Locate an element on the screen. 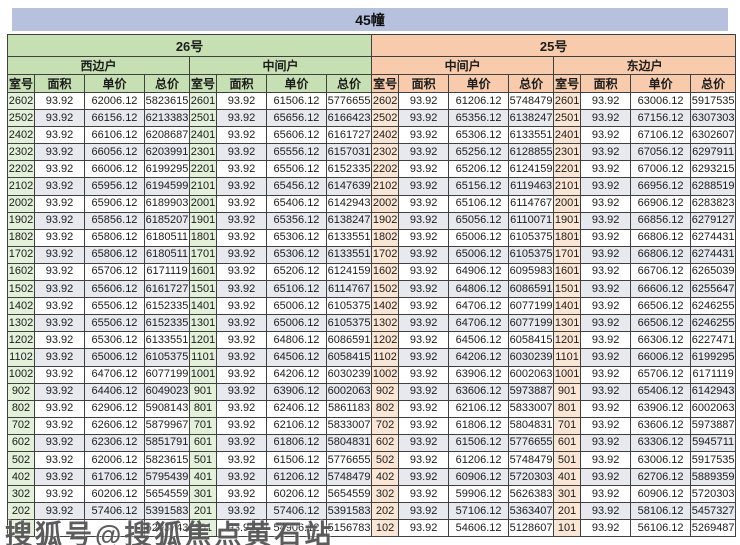 The image size is (740, 545). total-price-cell: 5720303 is located at coordinates (713, 494).